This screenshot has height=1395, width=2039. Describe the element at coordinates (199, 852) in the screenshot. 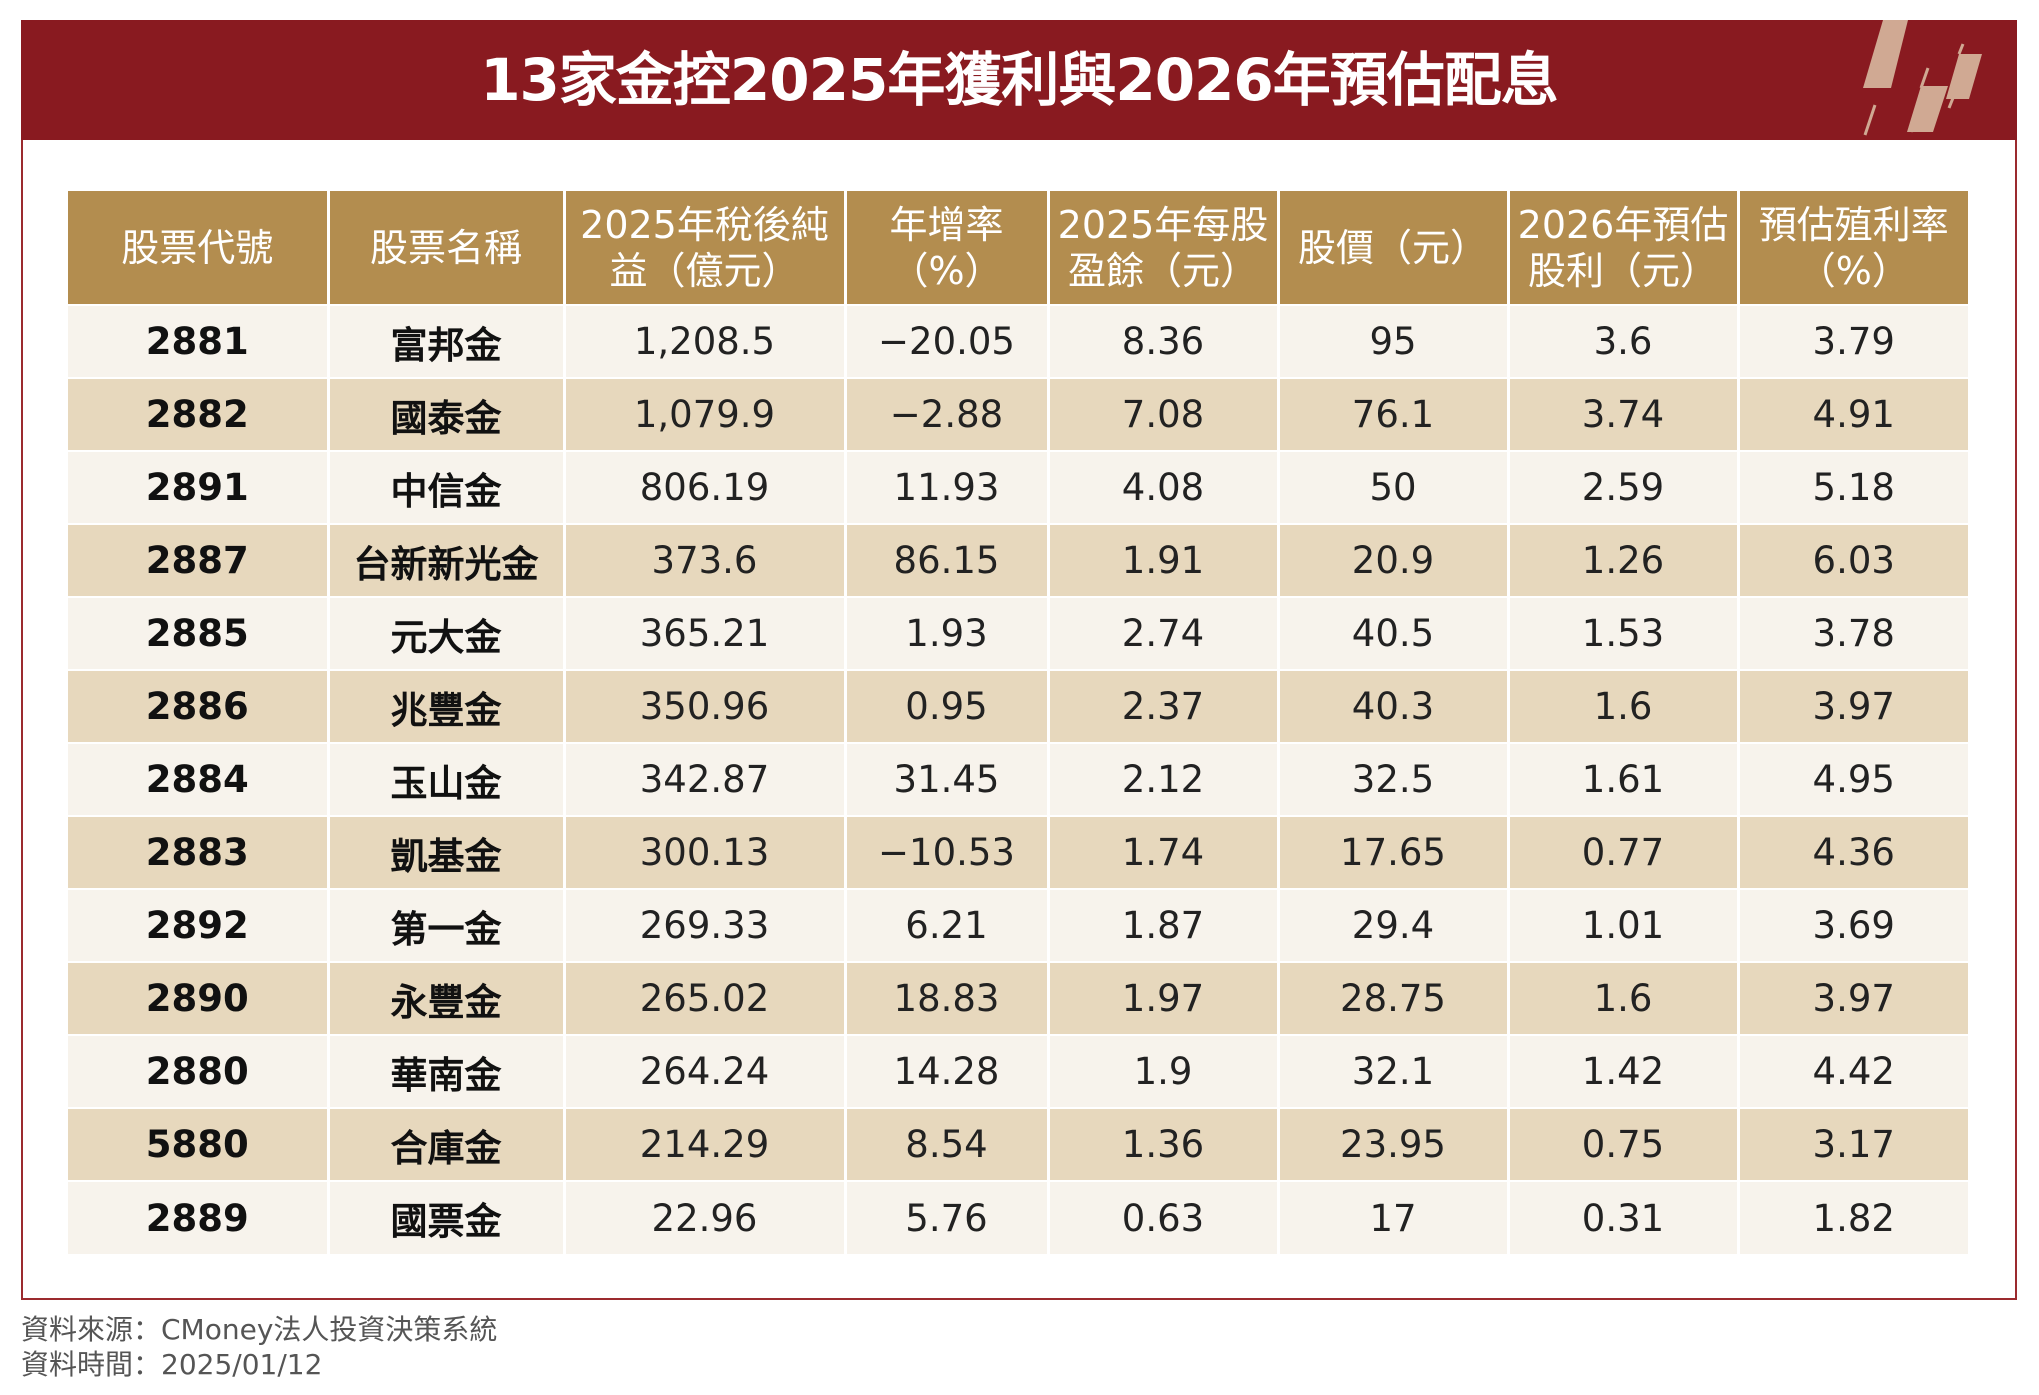

I see `table-cell: 2883` at that location.